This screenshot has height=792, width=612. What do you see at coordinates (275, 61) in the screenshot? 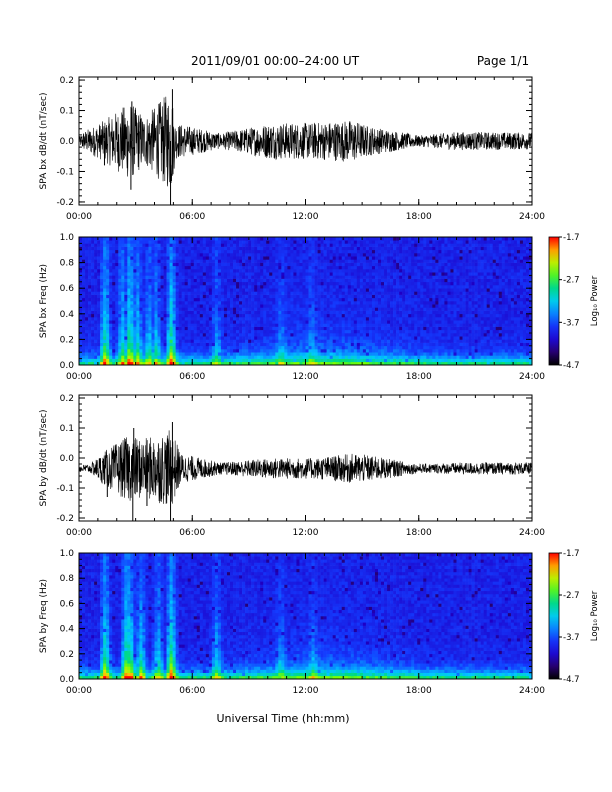
I see `figure-title: 2011/09/01 00:00–24:00 UT` at bounding box center [275, 61].